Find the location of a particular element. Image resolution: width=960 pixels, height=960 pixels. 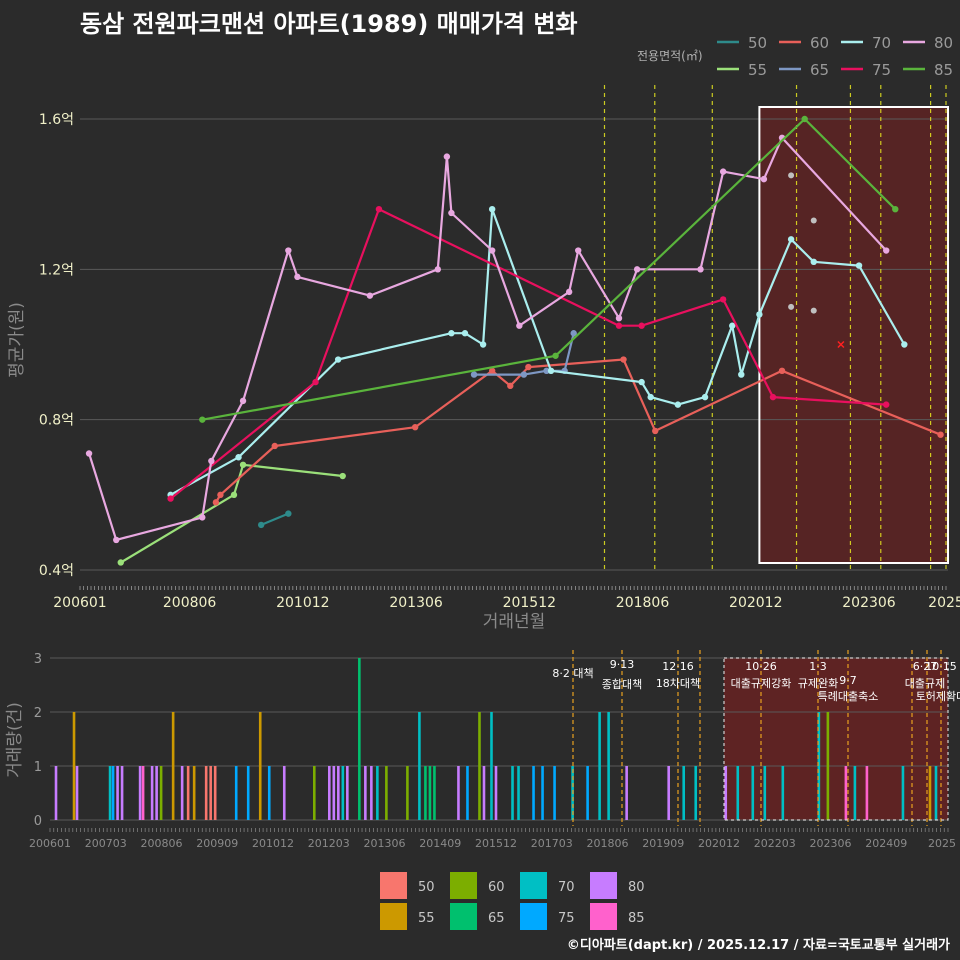

bar-x-tick-label: 201806 is located at coordinates (608, 843).